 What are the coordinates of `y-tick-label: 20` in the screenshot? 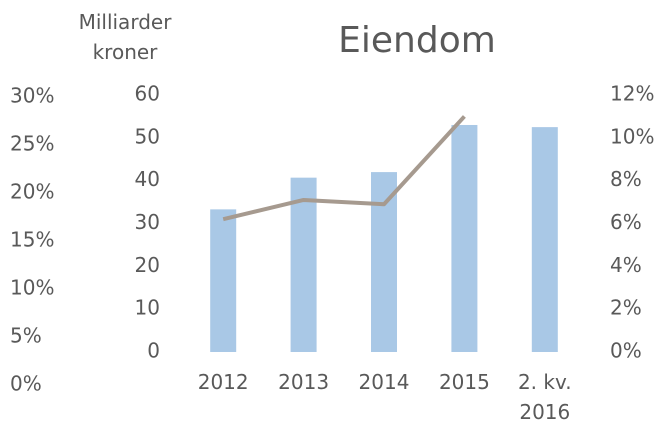 It's located at (147, 265).